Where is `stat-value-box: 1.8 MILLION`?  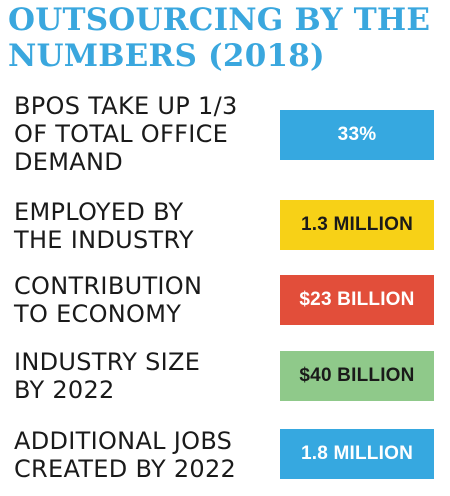
stat-value-box: 1.8 MILLION is located at coordinates (357, 454).